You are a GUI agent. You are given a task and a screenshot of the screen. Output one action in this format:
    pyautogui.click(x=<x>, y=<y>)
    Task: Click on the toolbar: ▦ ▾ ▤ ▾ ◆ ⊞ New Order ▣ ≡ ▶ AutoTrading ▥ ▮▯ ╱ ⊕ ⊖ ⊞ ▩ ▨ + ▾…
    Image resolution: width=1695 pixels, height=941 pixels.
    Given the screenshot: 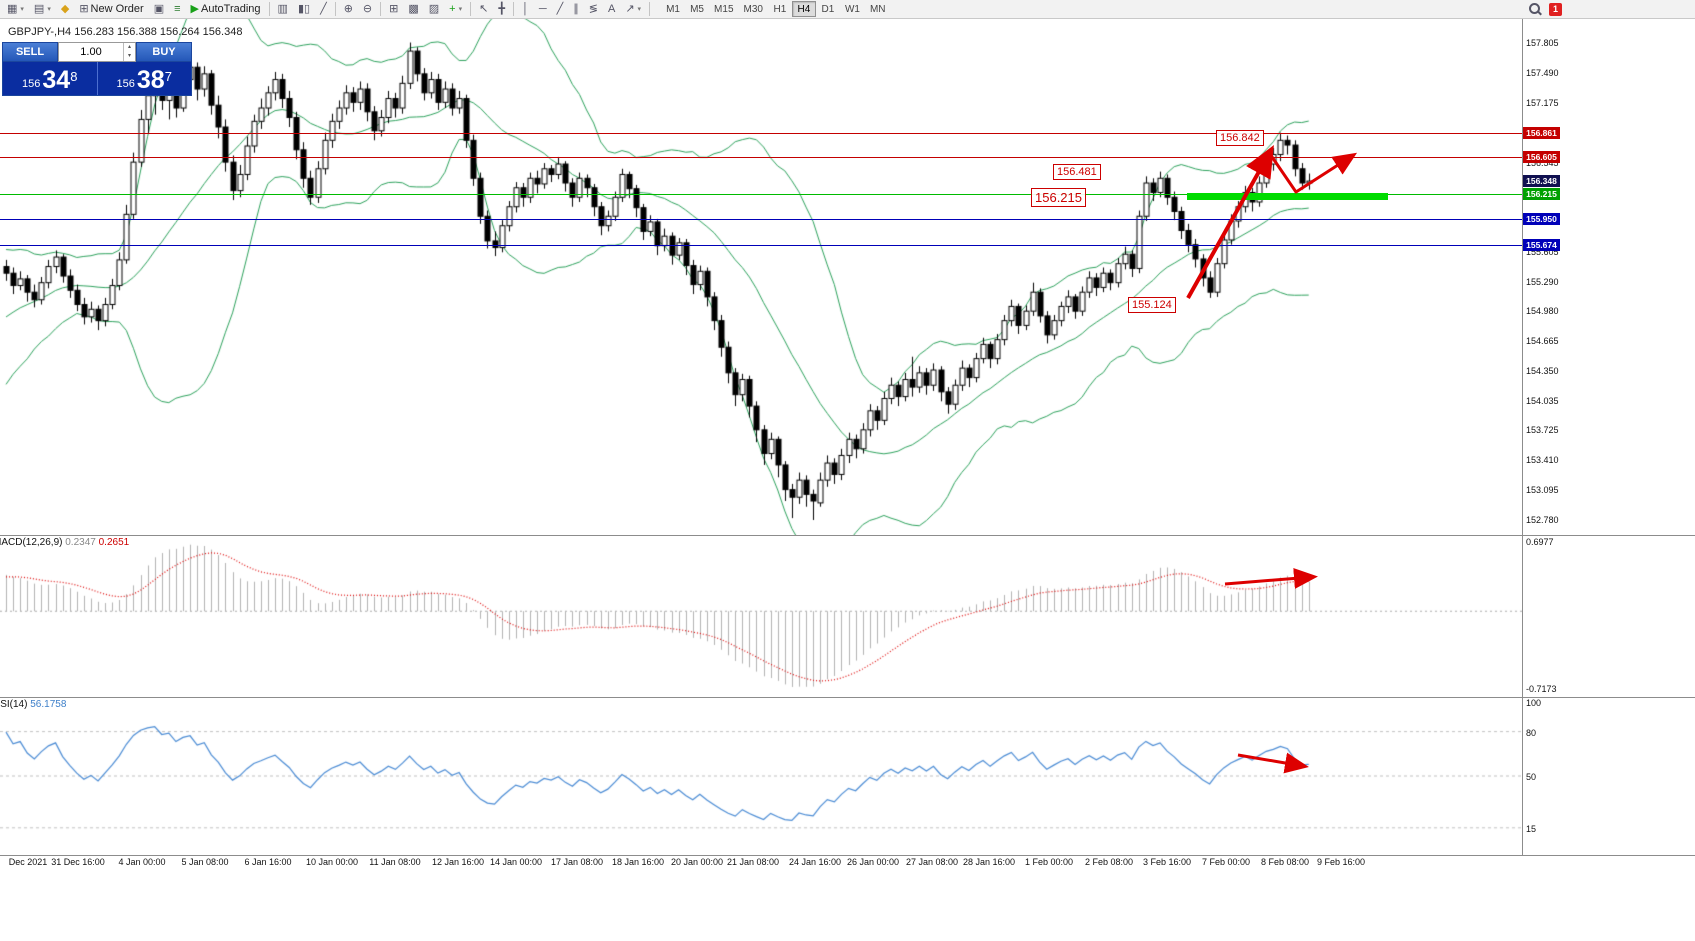 What is the action you would take?
    pyautogui.click(x=847, y=9)
    